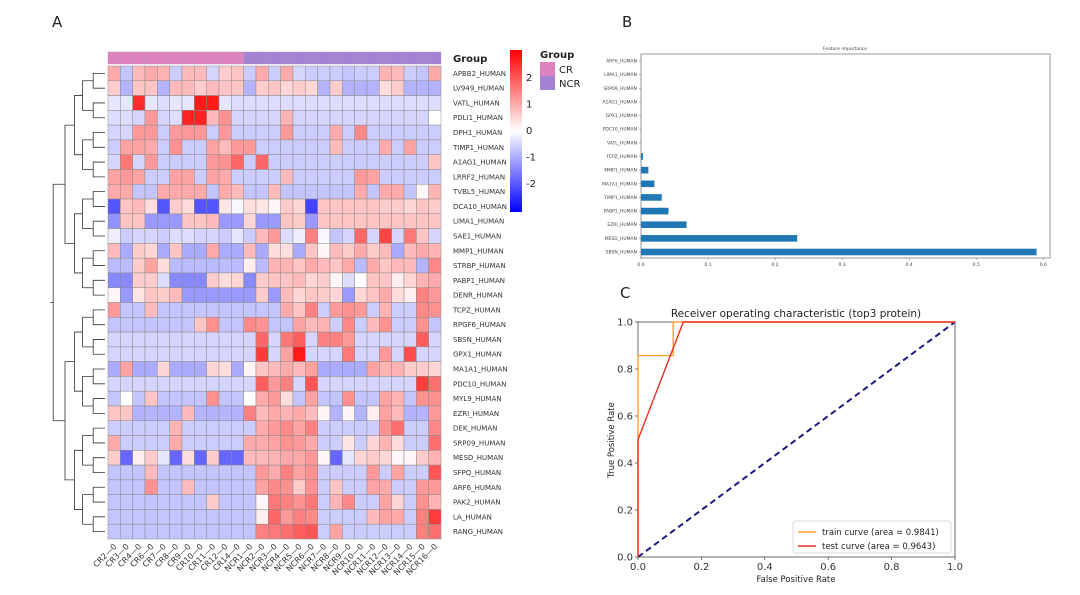 The width and height of the screenshot is (1080, 595). I want to click on roc-x-tick-label: 1.0, so click(955, 567).